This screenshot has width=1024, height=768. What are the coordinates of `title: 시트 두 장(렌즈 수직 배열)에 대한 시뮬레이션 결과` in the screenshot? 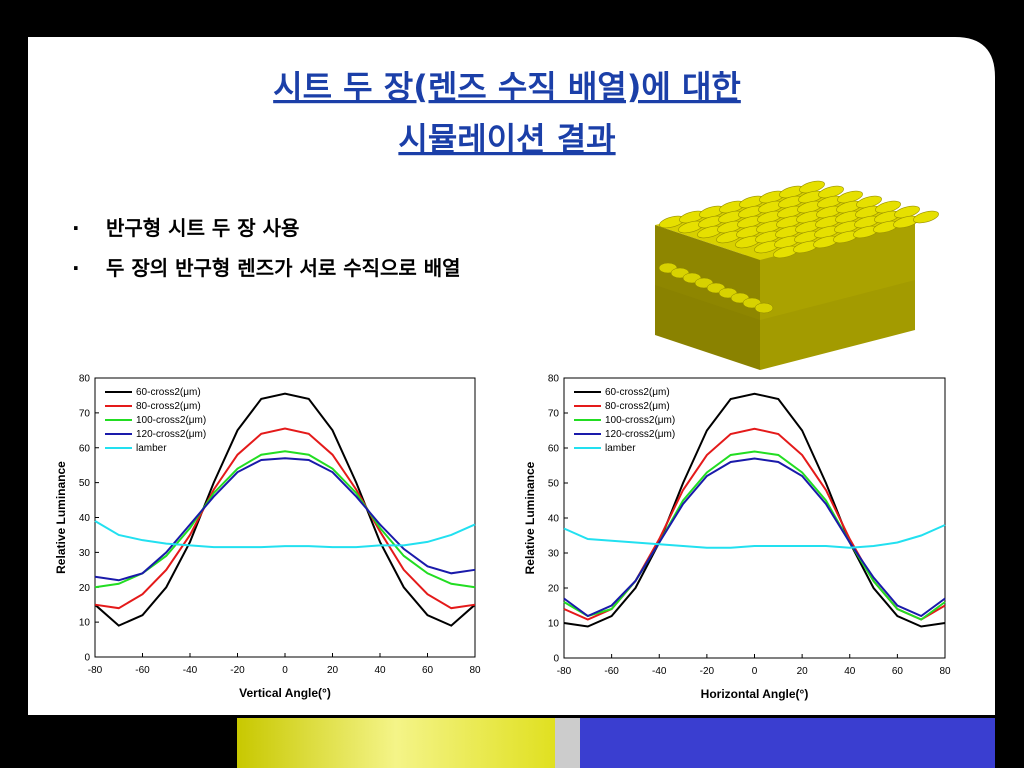 It's located at (507, 113).